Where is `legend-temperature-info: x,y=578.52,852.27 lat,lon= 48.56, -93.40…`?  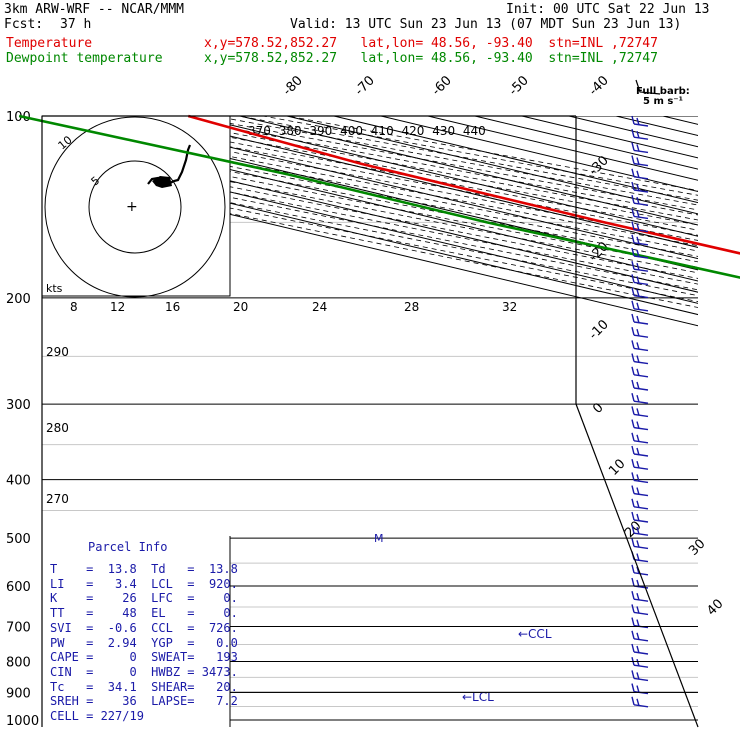 legend-temperature-info: x,y=578.52,852.27 lat,lon= 48.56, -93.40… is located at coordinates (431, 43).